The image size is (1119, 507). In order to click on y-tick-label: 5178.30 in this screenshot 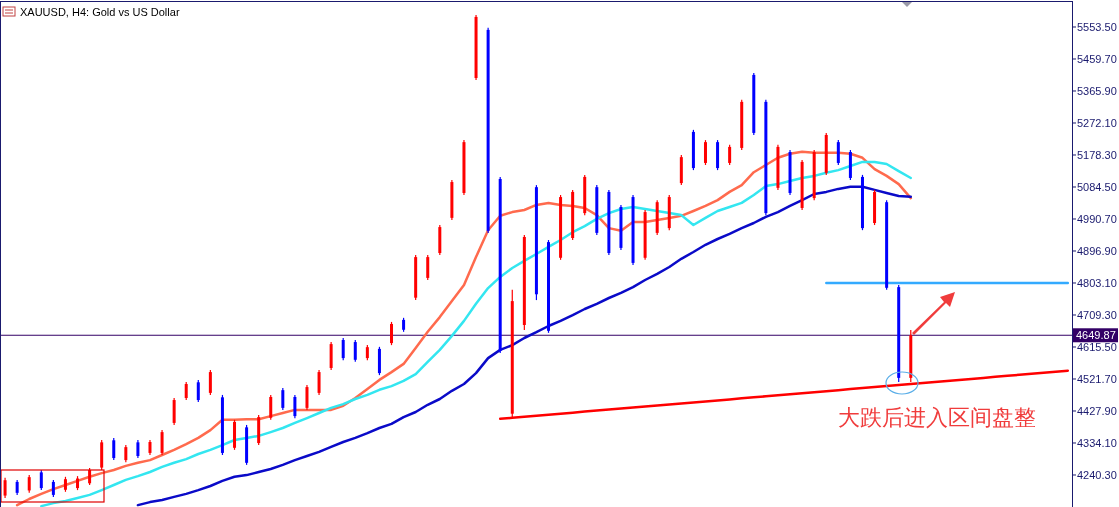, I will do `click(1097, 155)`.